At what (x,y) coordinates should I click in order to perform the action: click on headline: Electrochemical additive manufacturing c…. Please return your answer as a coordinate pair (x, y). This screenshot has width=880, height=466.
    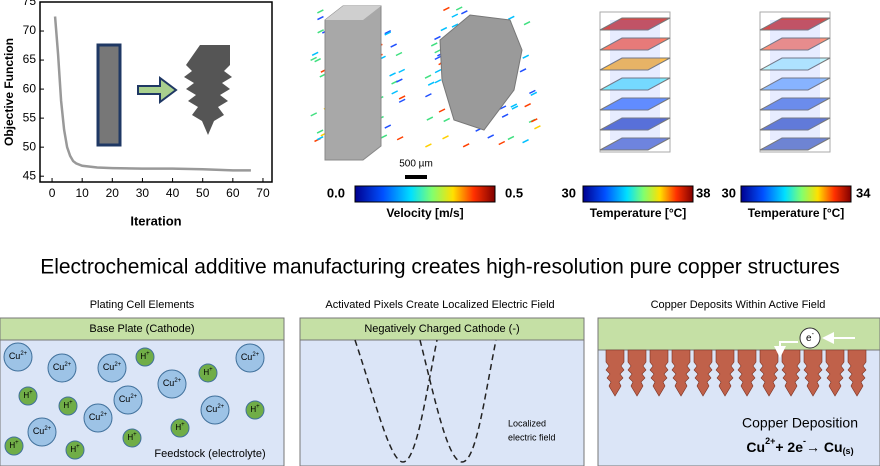
    Looking at the image, I should click on (440, 267).